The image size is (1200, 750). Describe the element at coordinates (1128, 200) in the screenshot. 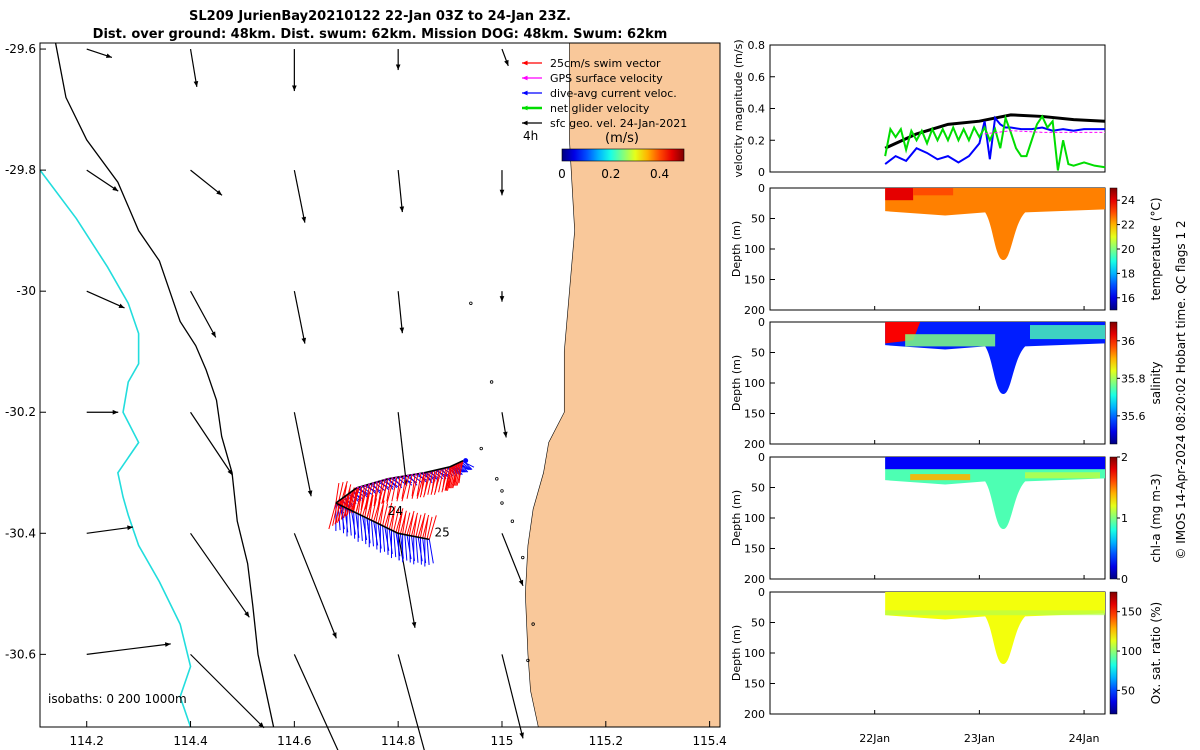

I see `section-colorbar-tick-label: 24` at that location.